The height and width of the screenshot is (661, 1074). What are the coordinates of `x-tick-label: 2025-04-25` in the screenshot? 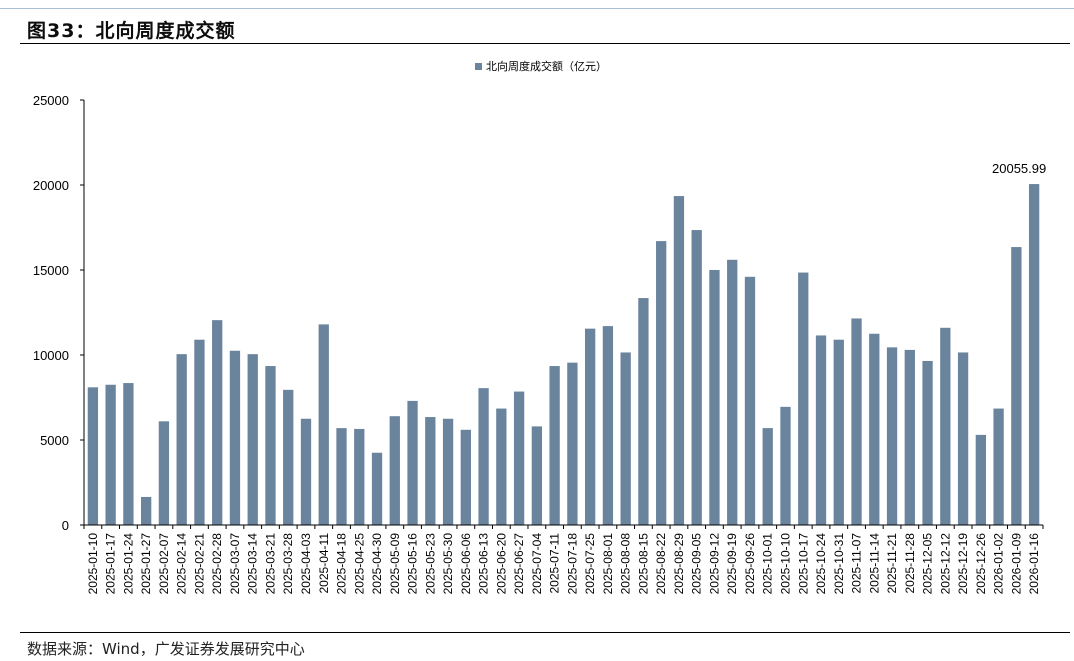 It's located at (359, 564).